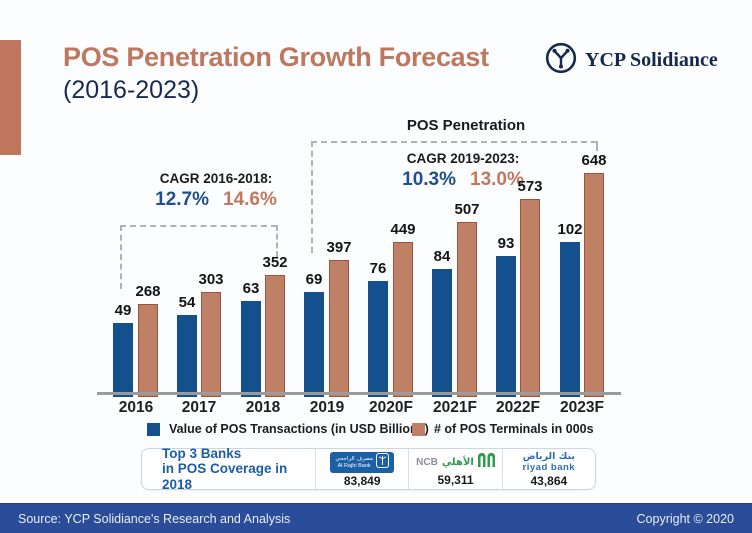 The width and height of the screenshot is (752, 533). What do you see at coordinates (455, 407) in the screenshot?
I see `x-axis-label-2021F: 2021F` at bounding box center [455, 407].